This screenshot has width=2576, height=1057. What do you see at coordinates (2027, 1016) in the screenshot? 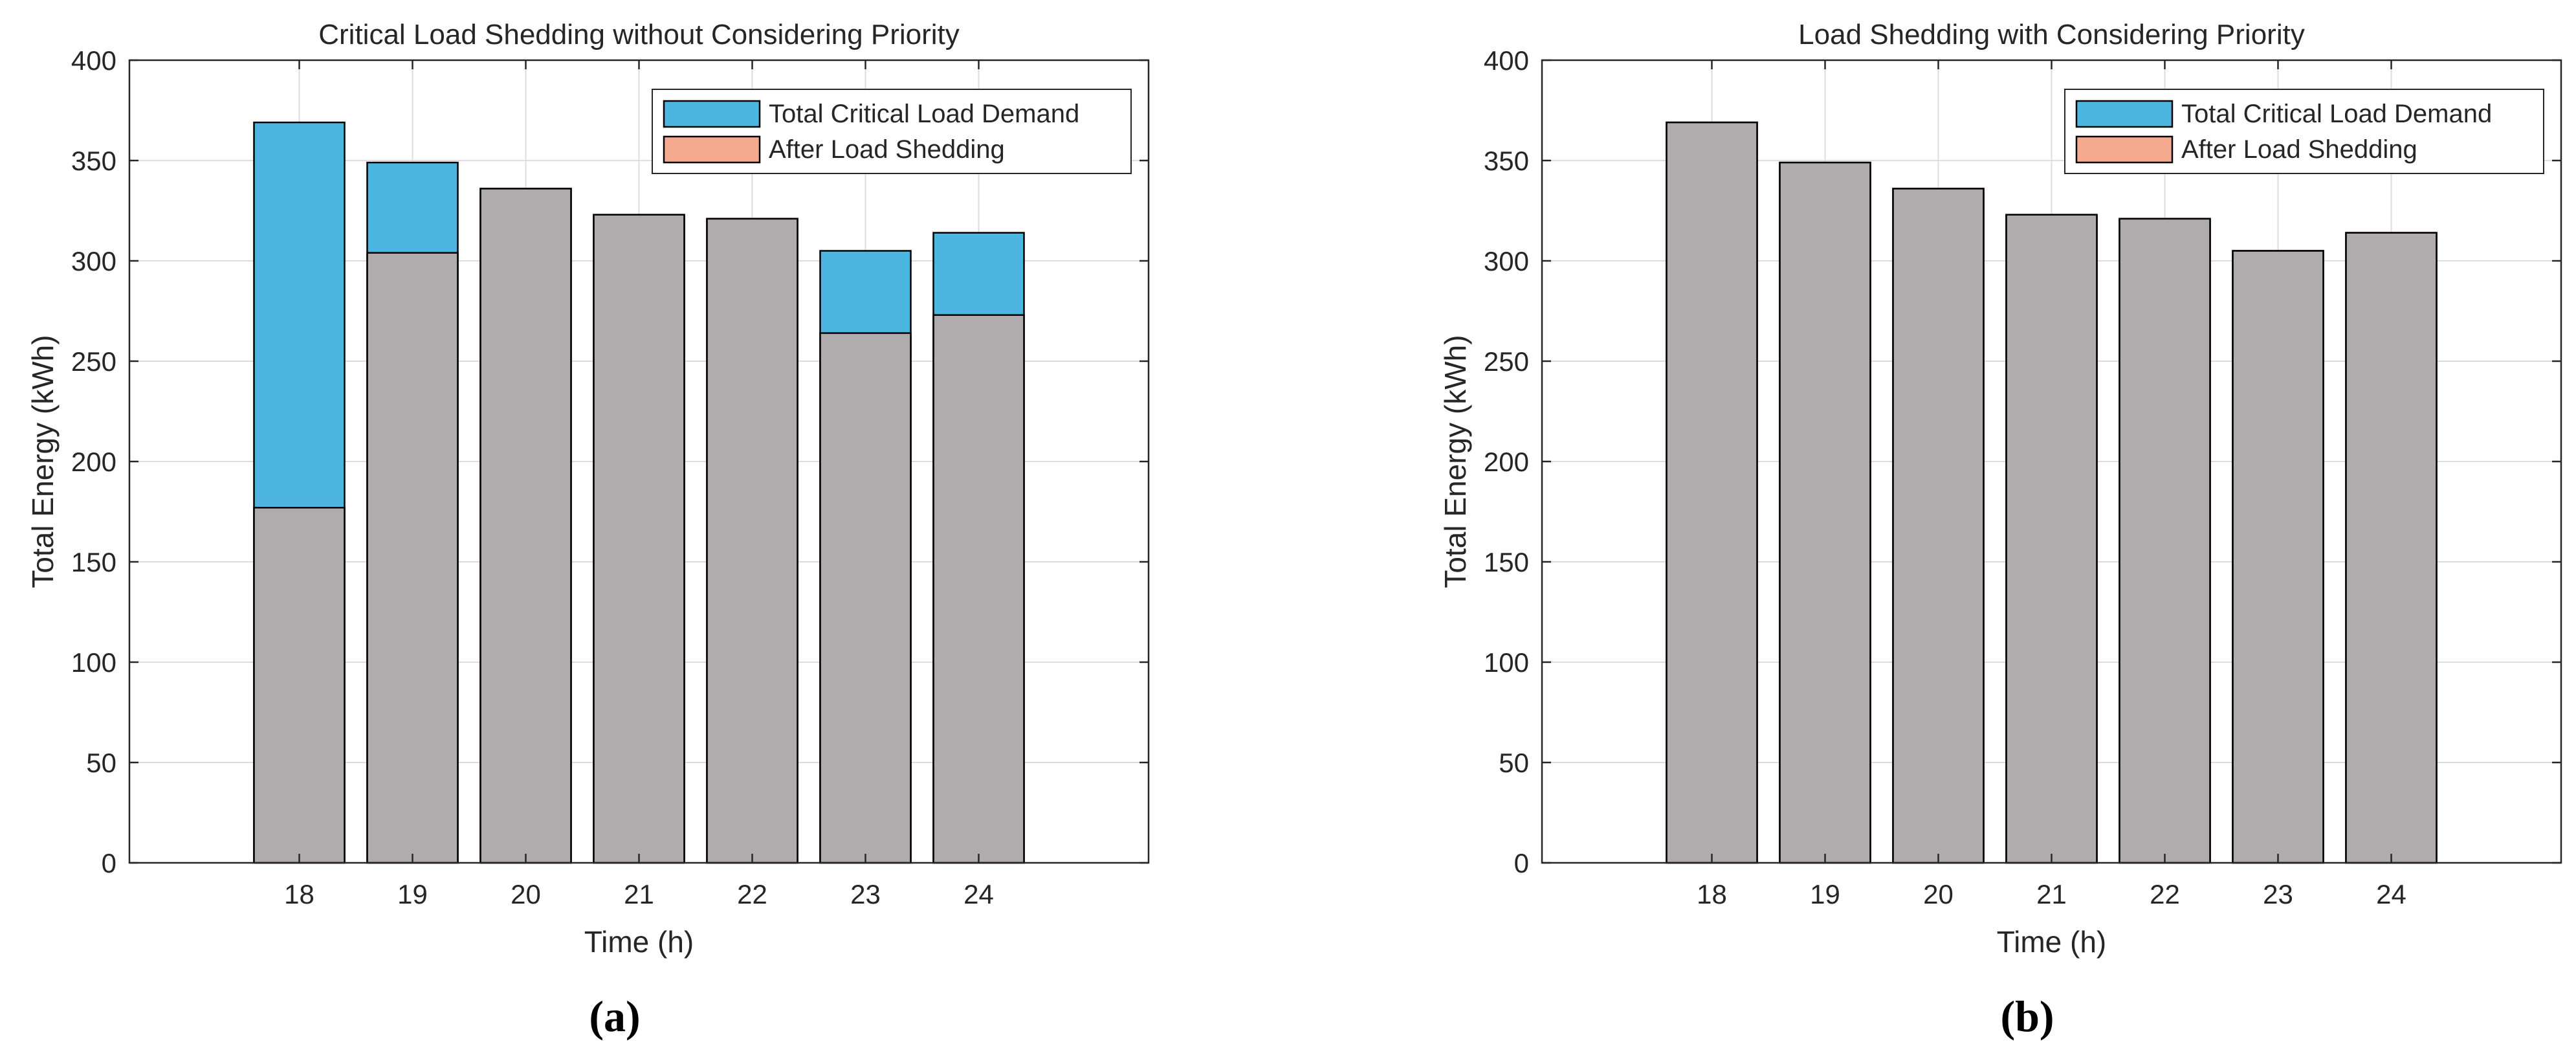
I see `panel-caption: (b)` at bounding box center [2027, 1016].